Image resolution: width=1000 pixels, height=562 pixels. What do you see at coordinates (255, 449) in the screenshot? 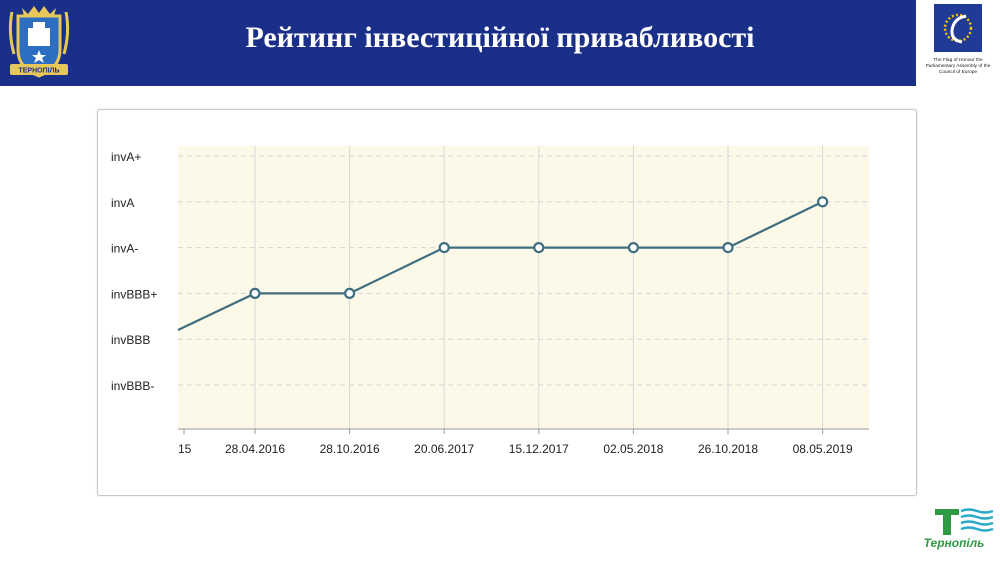
I see `x-tick-label: 28.04.2016` at bounding box center [255, 449].